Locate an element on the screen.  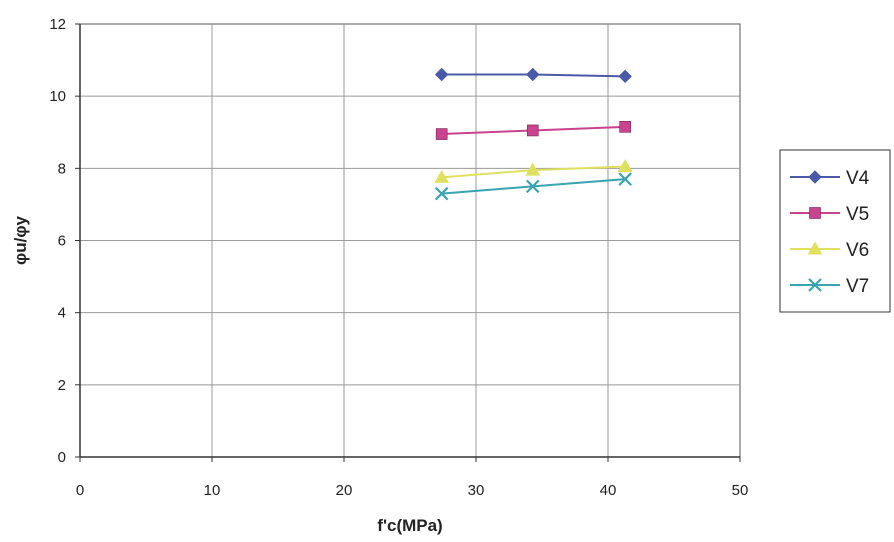
series-group is located at coordinates (533, 134).